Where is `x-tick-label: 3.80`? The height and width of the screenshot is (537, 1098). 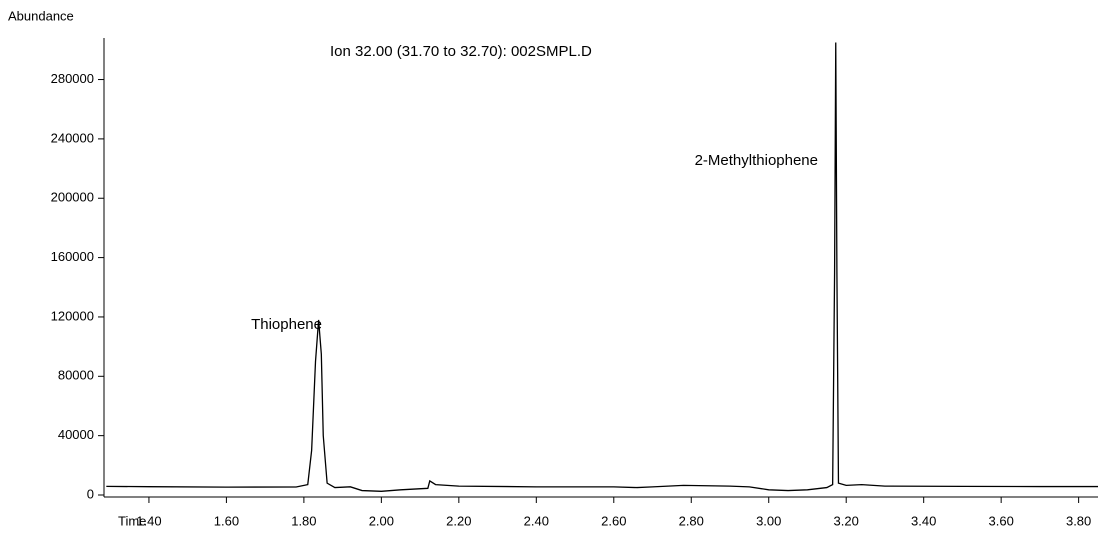
x-tick-label: 3.80 is located at coordinates (1078, 520).